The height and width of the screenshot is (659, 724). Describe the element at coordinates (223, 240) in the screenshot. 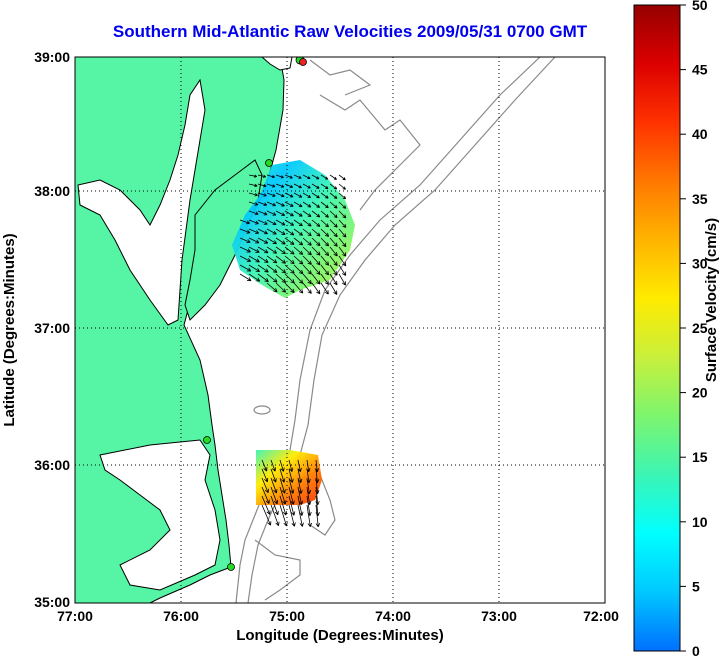

I see `peninsula` at that location.